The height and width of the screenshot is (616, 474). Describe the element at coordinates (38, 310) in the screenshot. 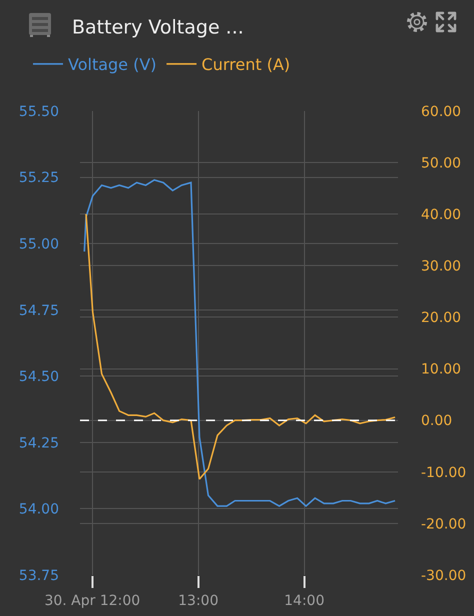

I see `y-tick-label: 54.75` at that location.